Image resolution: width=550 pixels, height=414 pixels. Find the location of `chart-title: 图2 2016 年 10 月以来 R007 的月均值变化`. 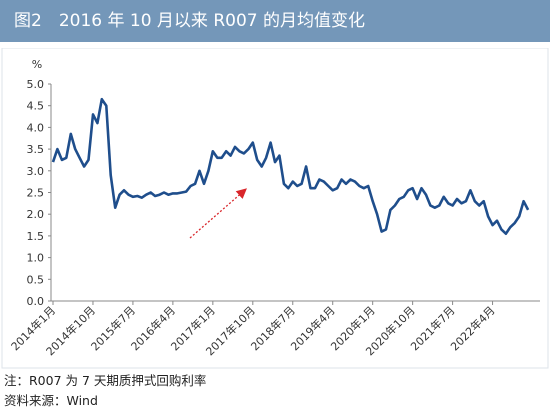

chart-title: 图2 2016 年 10 月以来 R007 的月均值变化 is located at coordinates (275, 21).